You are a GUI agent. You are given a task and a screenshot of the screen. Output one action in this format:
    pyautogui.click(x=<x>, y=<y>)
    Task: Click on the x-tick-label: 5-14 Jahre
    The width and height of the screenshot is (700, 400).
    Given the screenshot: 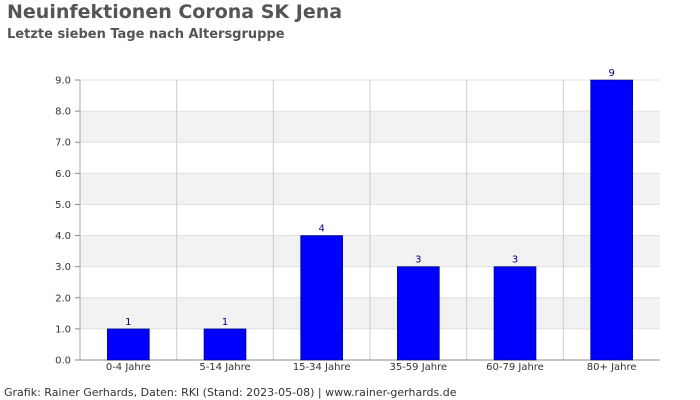 What is the action you would take?
    pyautogui.click(x=224, y=367)
    